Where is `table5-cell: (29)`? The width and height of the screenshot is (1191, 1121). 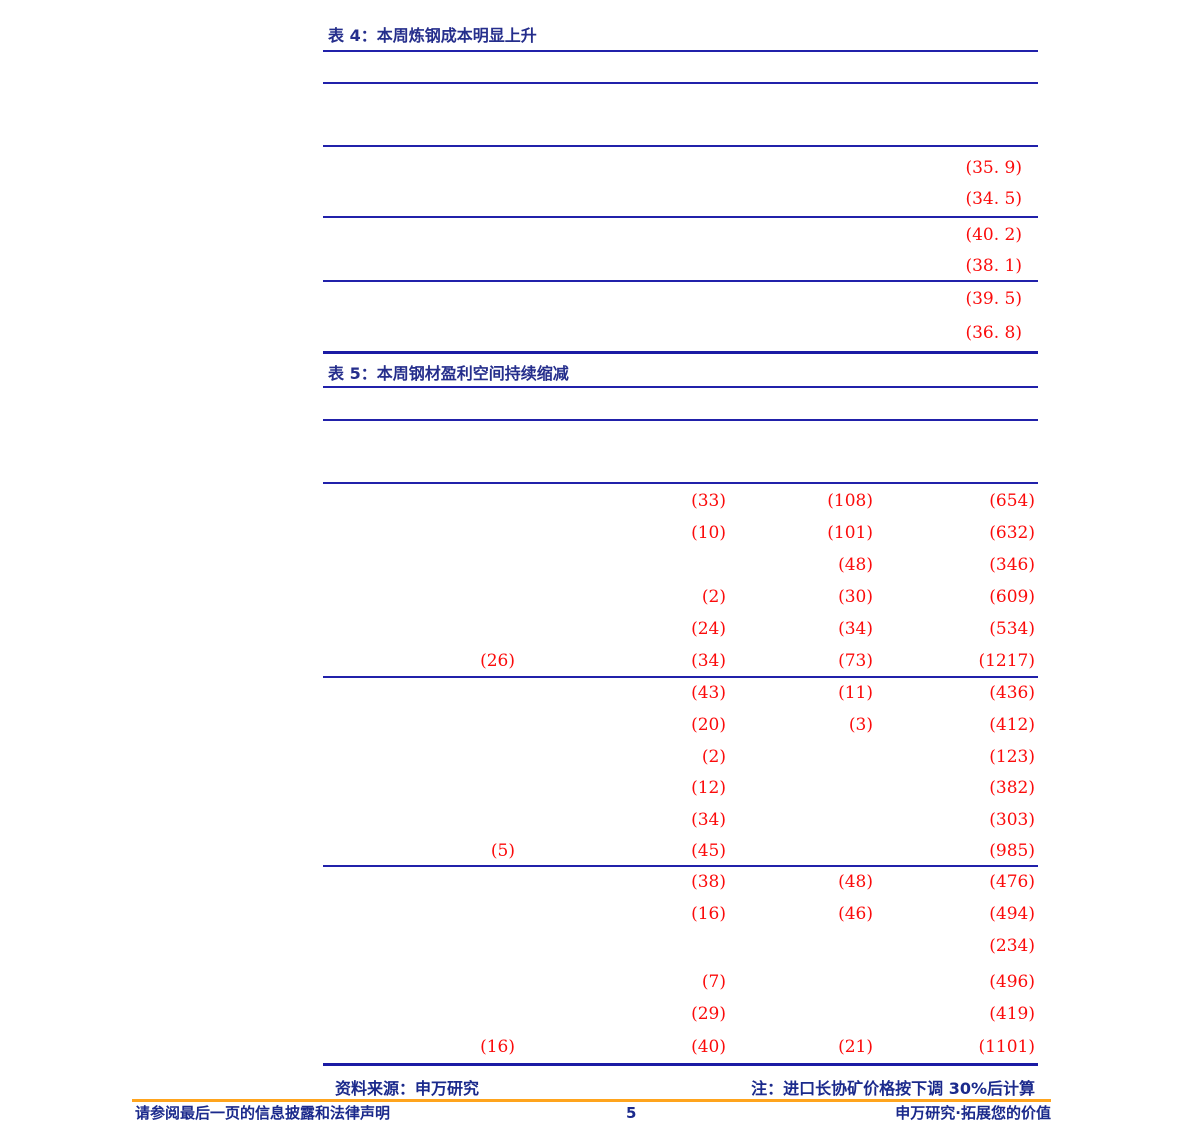
table5-cell: (29) is located at coordinates (708, 1014).